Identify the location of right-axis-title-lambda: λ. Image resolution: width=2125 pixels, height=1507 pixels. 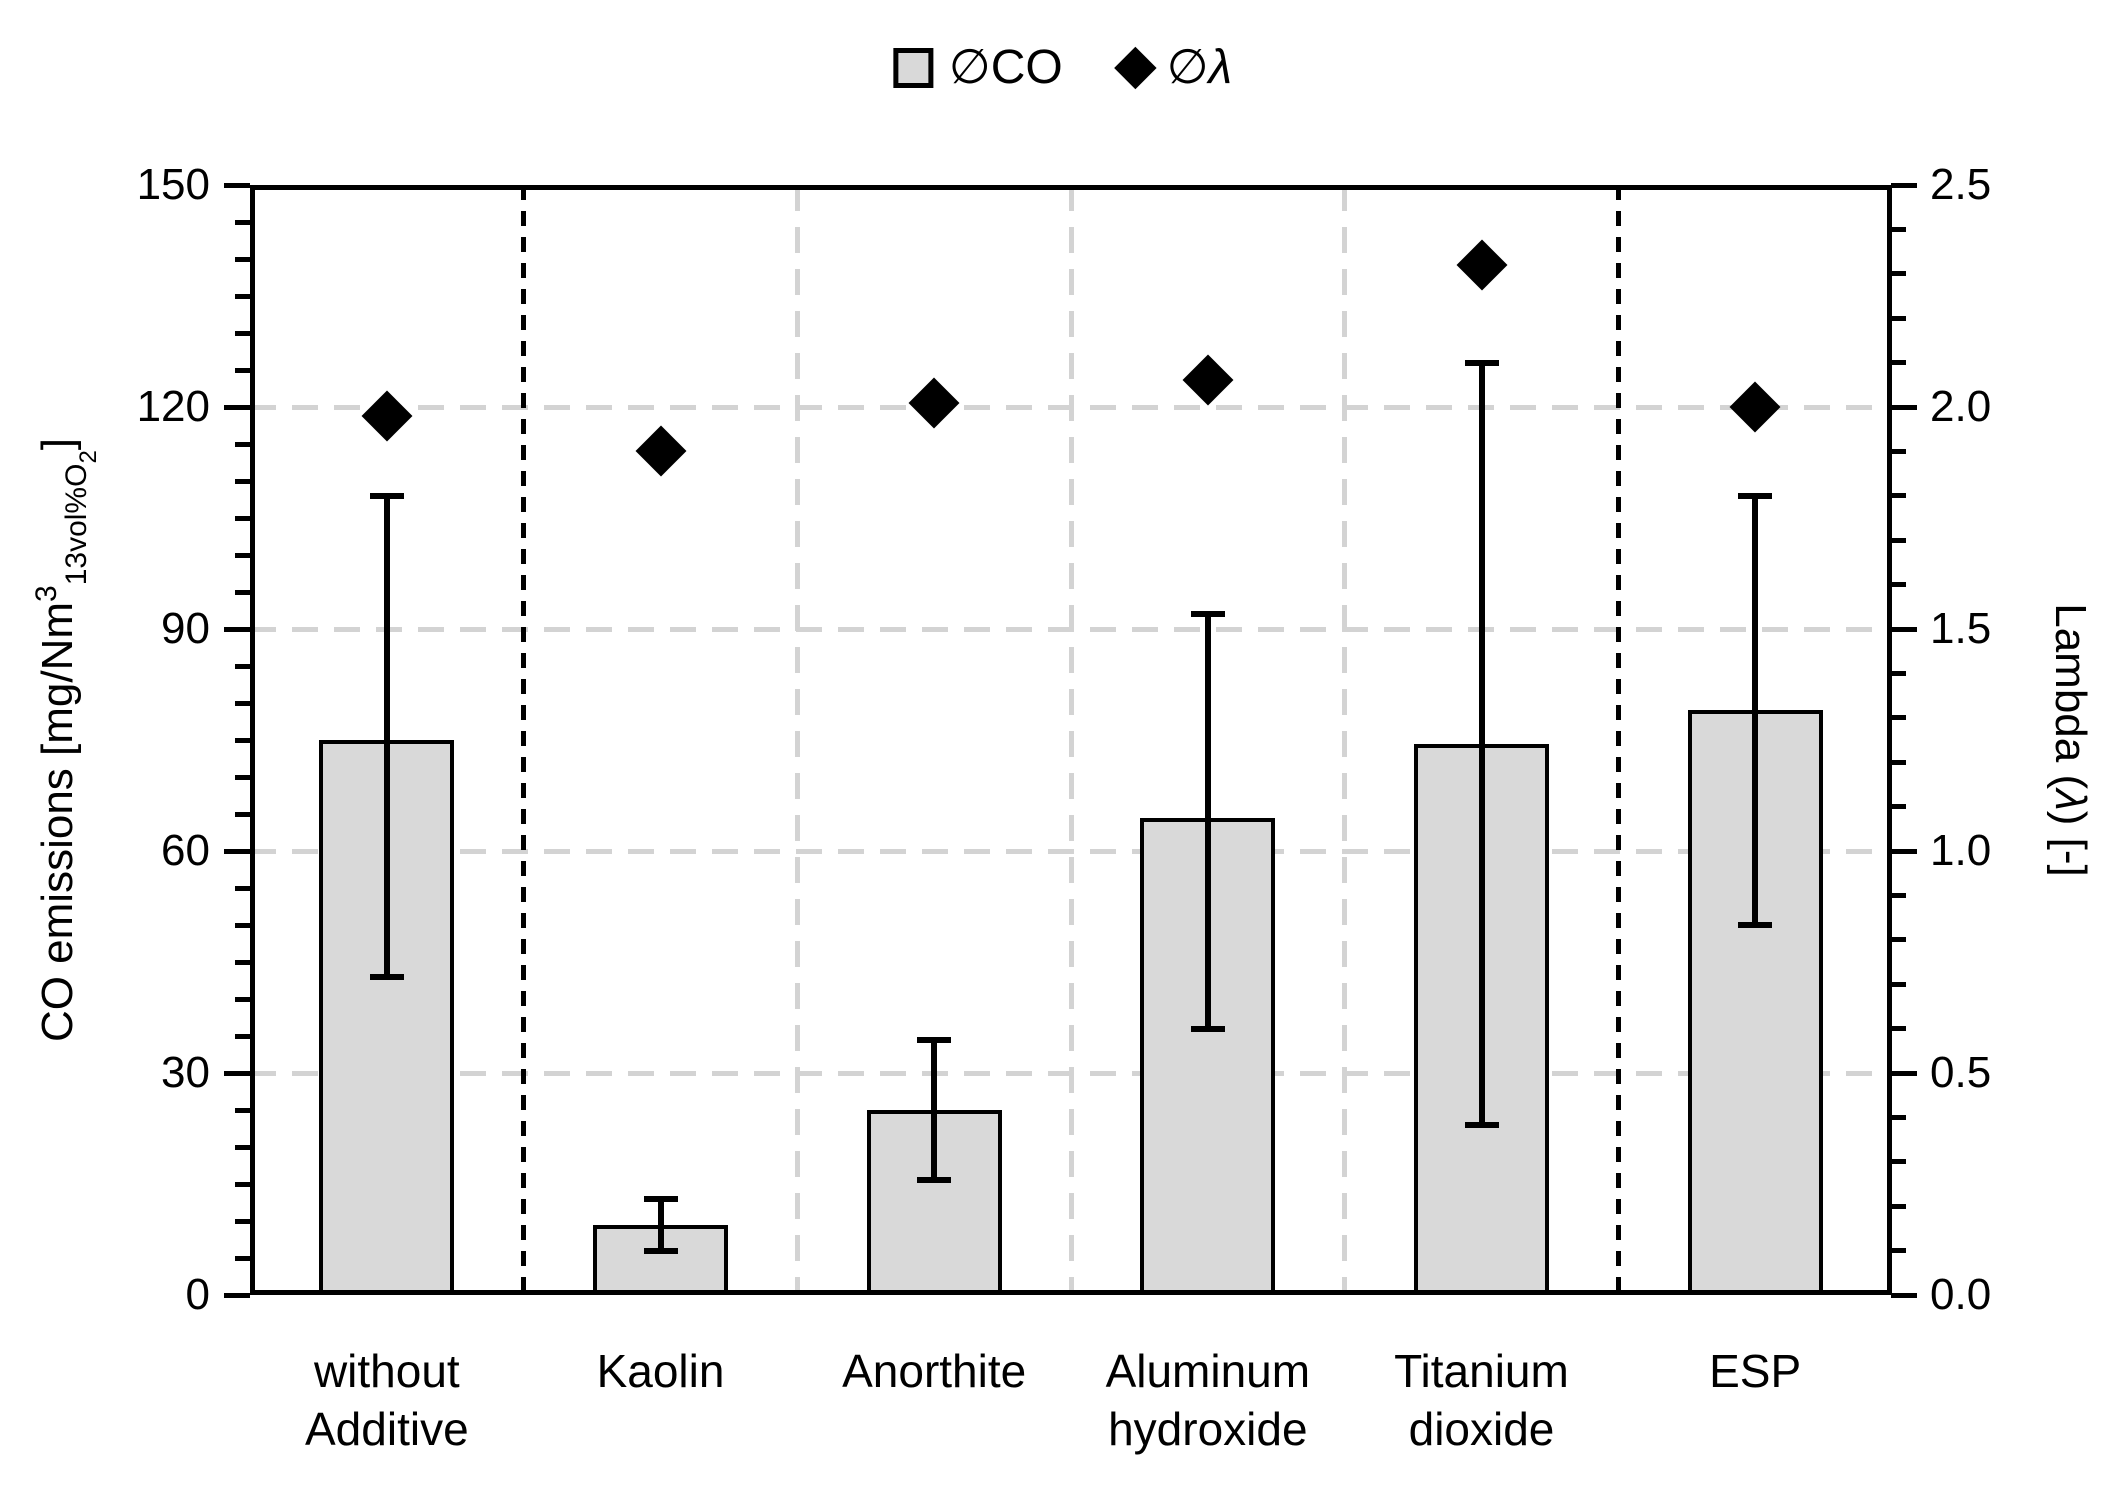
(2070, 800).